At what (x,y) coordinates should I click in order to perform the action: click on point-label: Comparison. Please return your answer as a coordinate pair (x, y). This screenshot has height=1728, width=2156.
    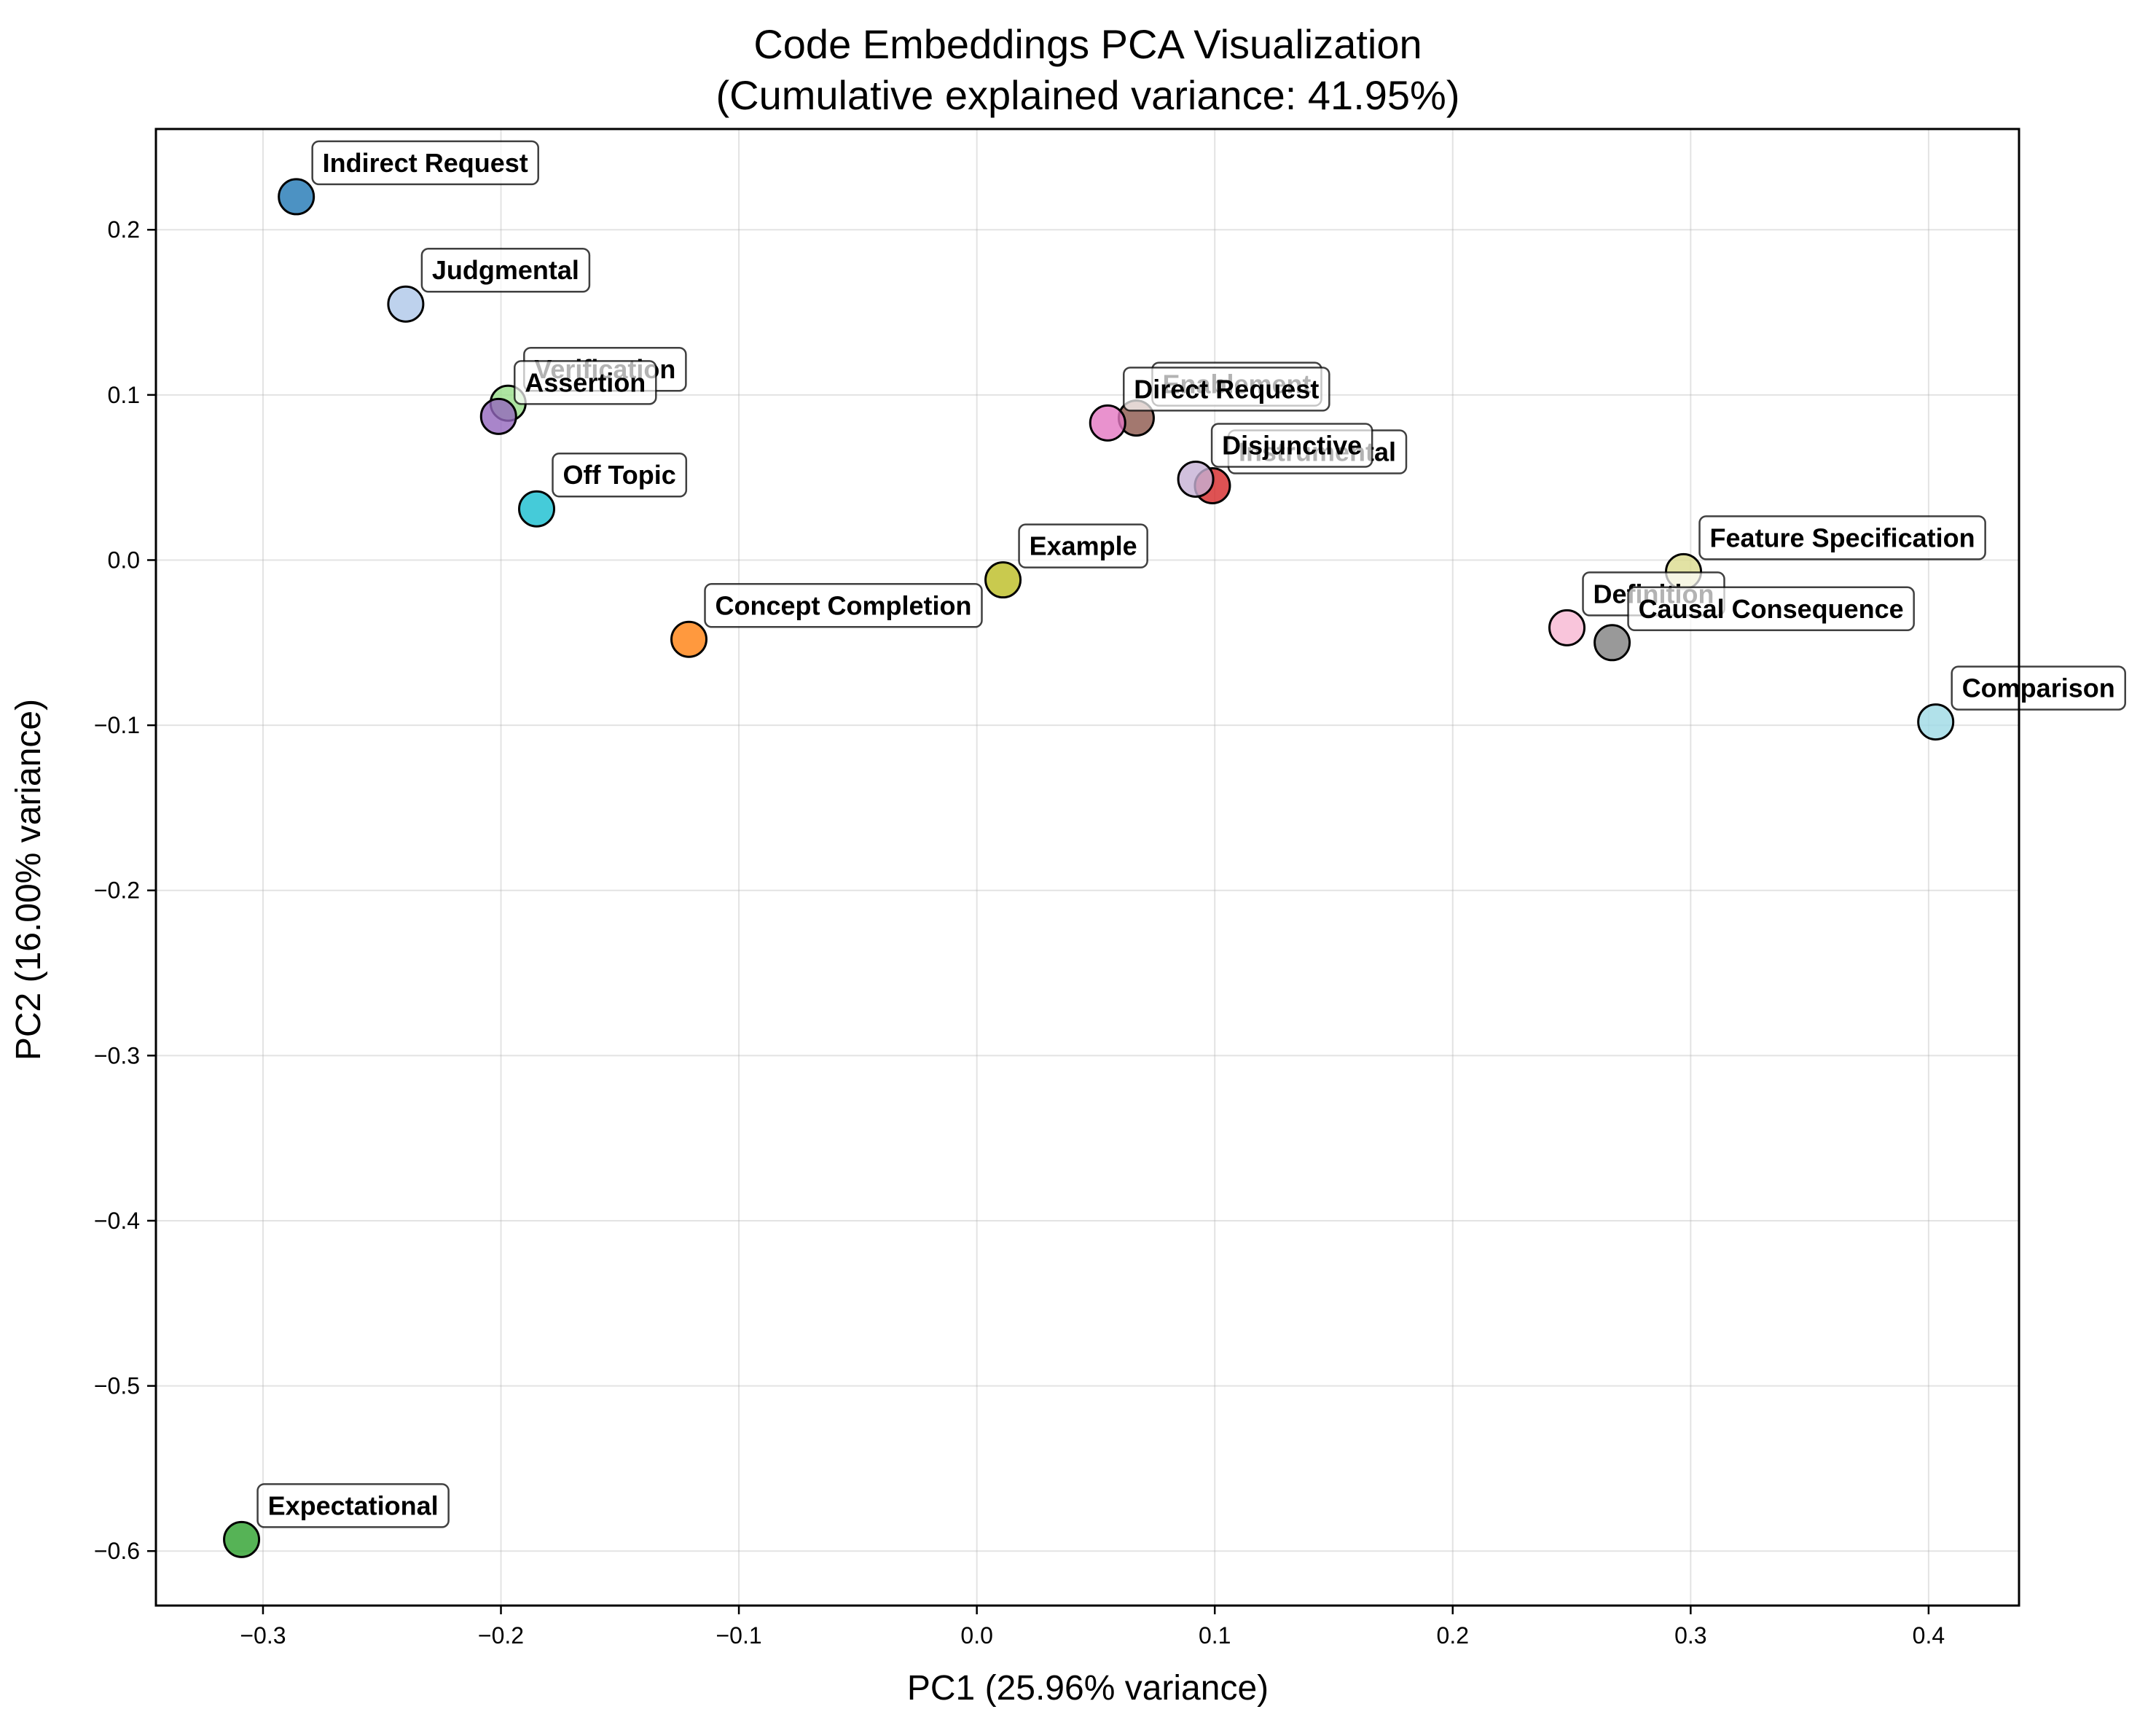
    Looking at the image, I should click on (2038, 688).